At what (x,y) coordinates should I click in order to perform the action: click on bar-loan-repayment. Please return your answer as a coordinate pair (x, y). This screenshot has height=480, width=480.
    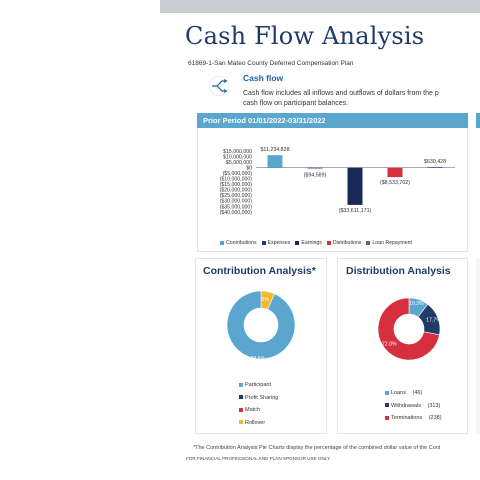
    Looking at the image, I should click on (435, 167).